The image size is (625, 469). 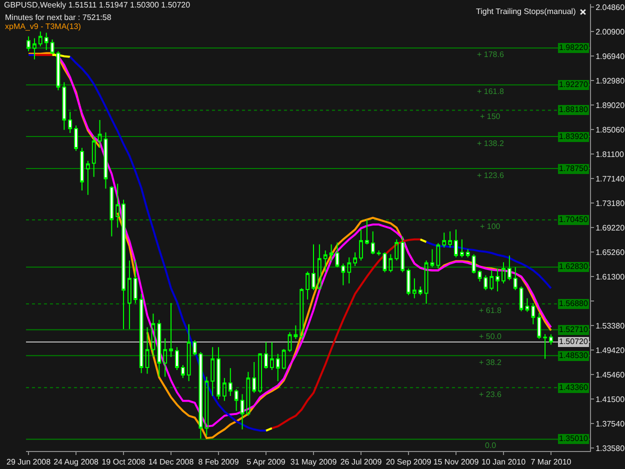 I want to click on ref-line-label: 1.50720, so click(x=573, y=342).